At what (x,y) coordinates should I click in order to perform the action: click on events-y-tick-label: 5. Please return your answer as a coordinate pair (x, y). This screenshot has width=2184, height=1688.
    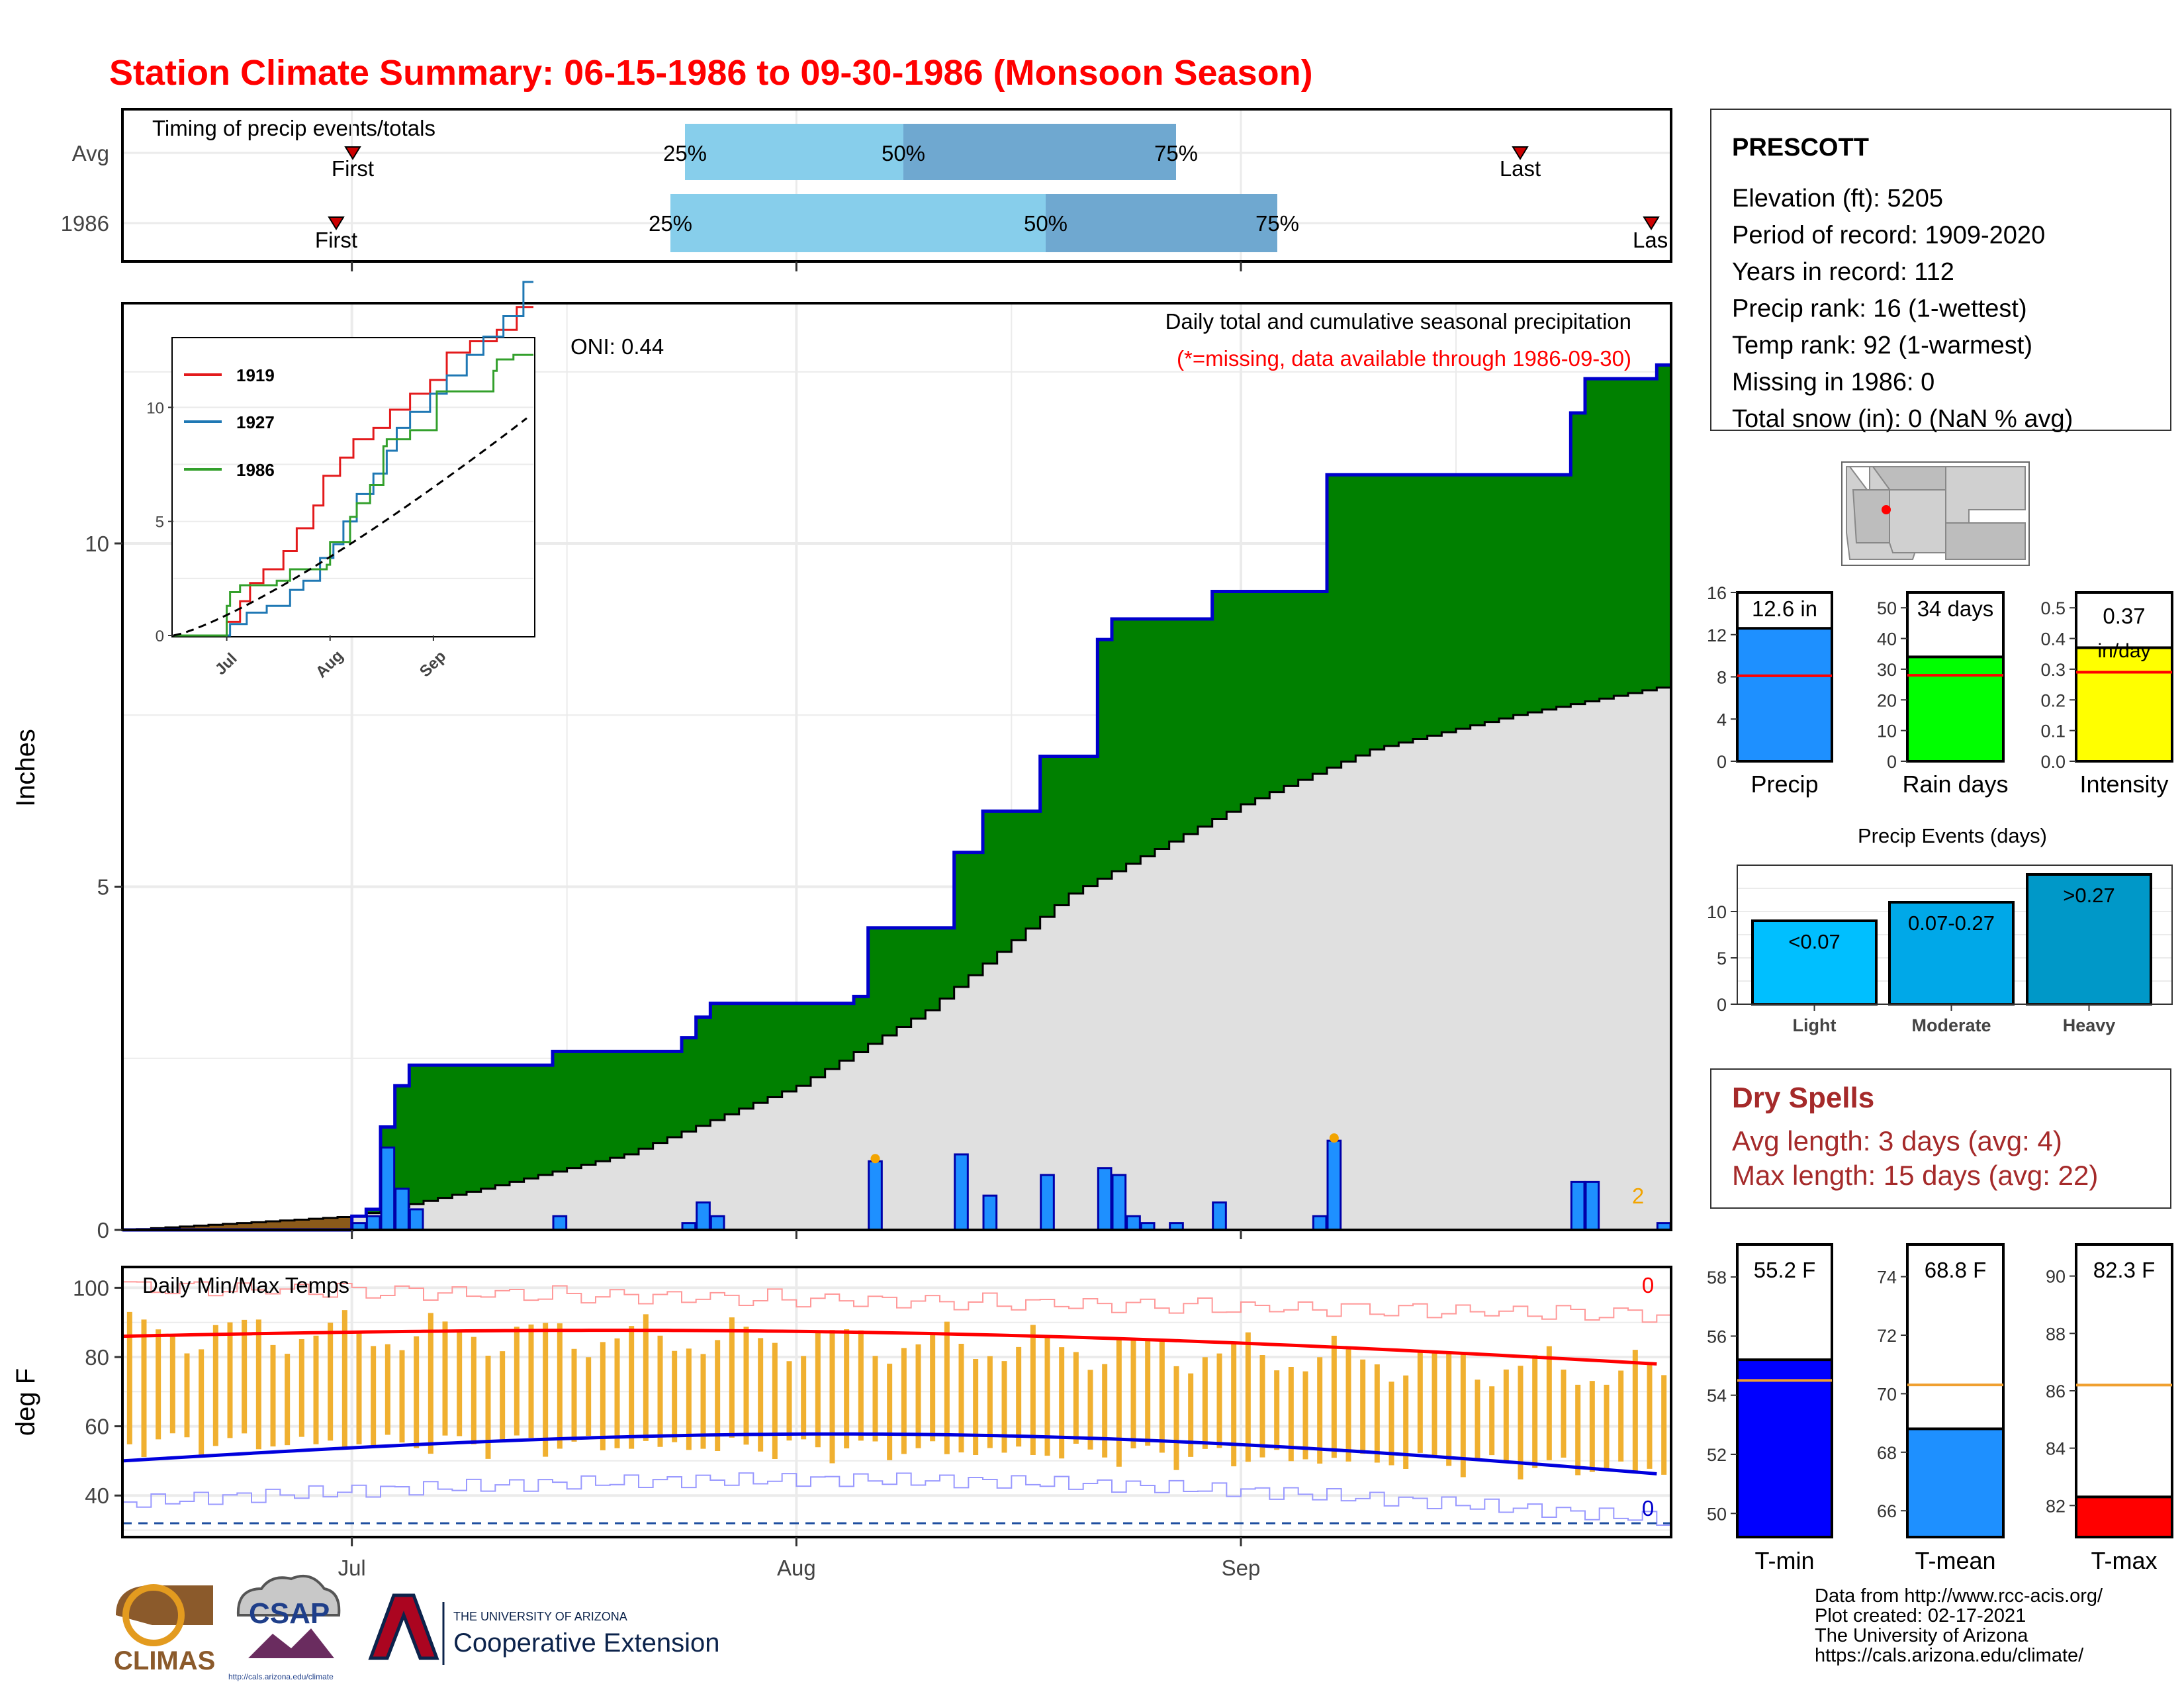
    Looking at the image, I should click on (1722, 958).